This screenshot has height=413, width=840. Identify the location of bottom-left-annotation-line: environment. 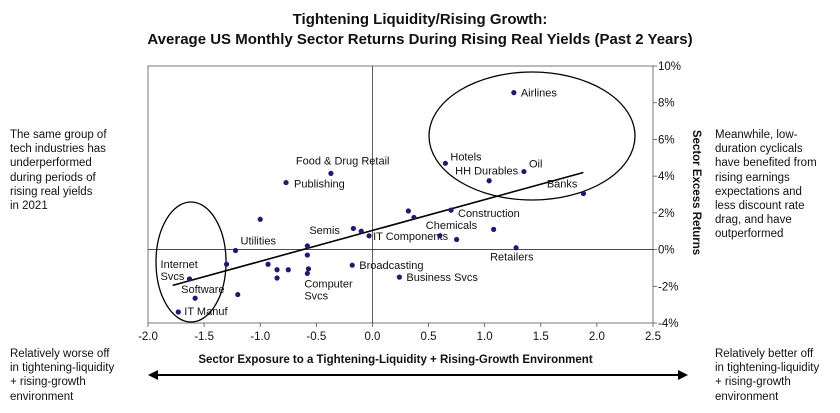
(42, 396).